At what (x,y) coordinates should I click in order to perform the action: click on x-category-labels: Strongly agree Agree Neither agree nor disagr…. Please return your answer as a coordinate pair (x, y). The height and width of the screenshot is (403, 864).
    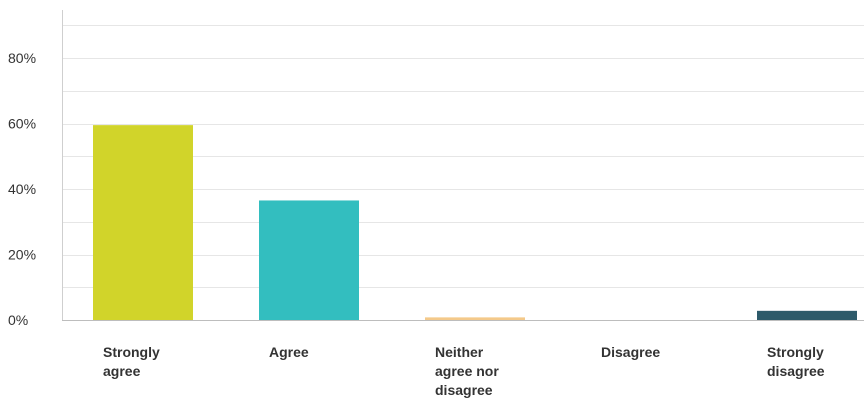
    Looking at the image, I should click on (464, 371).